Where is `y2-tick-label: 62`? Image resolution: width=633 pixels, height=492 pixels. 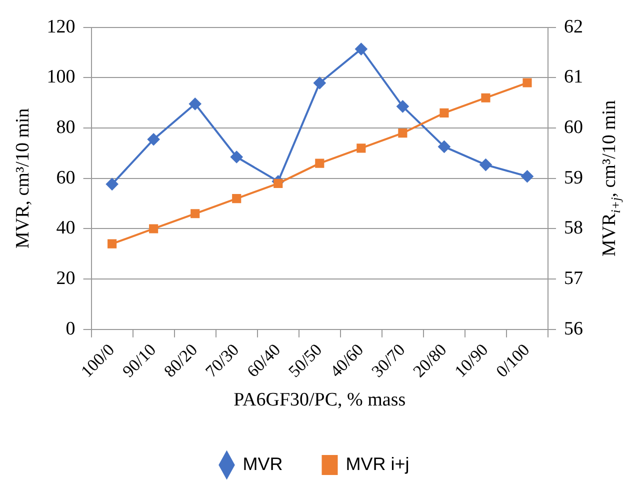
y2-tick-label: 62 is located at coordinates (573, 27).